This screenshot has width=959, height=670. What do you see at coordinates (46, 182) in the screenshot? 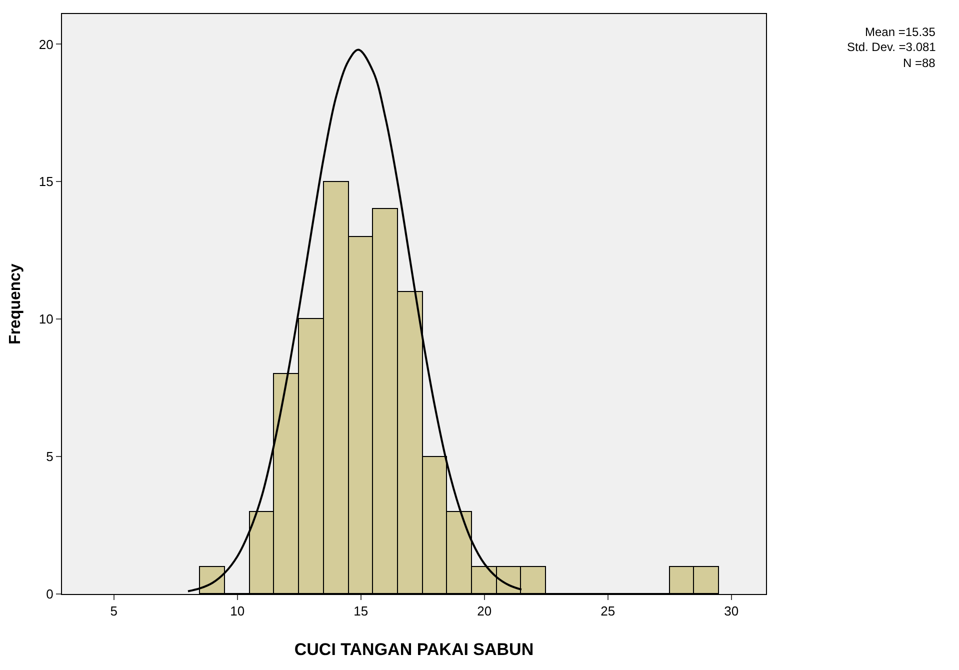
I see `y-tick-label: 15` at bounding box center [46, 182].